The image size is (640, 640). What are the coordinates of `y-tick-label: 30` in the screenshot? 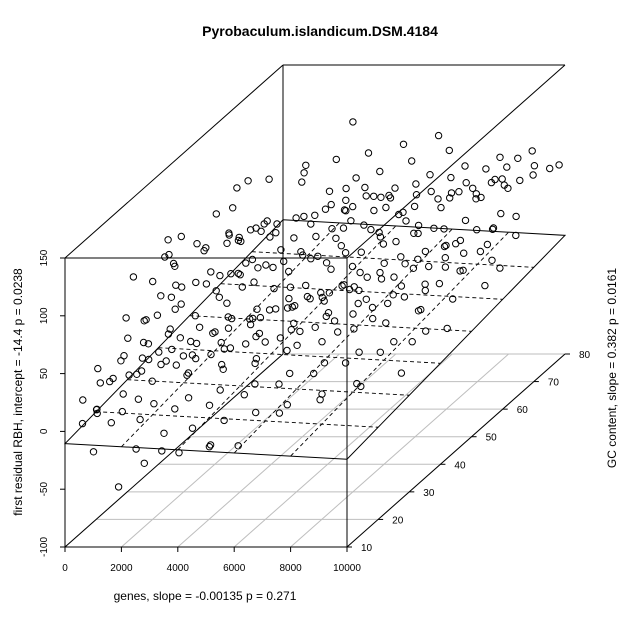 It's located at (429, 493).